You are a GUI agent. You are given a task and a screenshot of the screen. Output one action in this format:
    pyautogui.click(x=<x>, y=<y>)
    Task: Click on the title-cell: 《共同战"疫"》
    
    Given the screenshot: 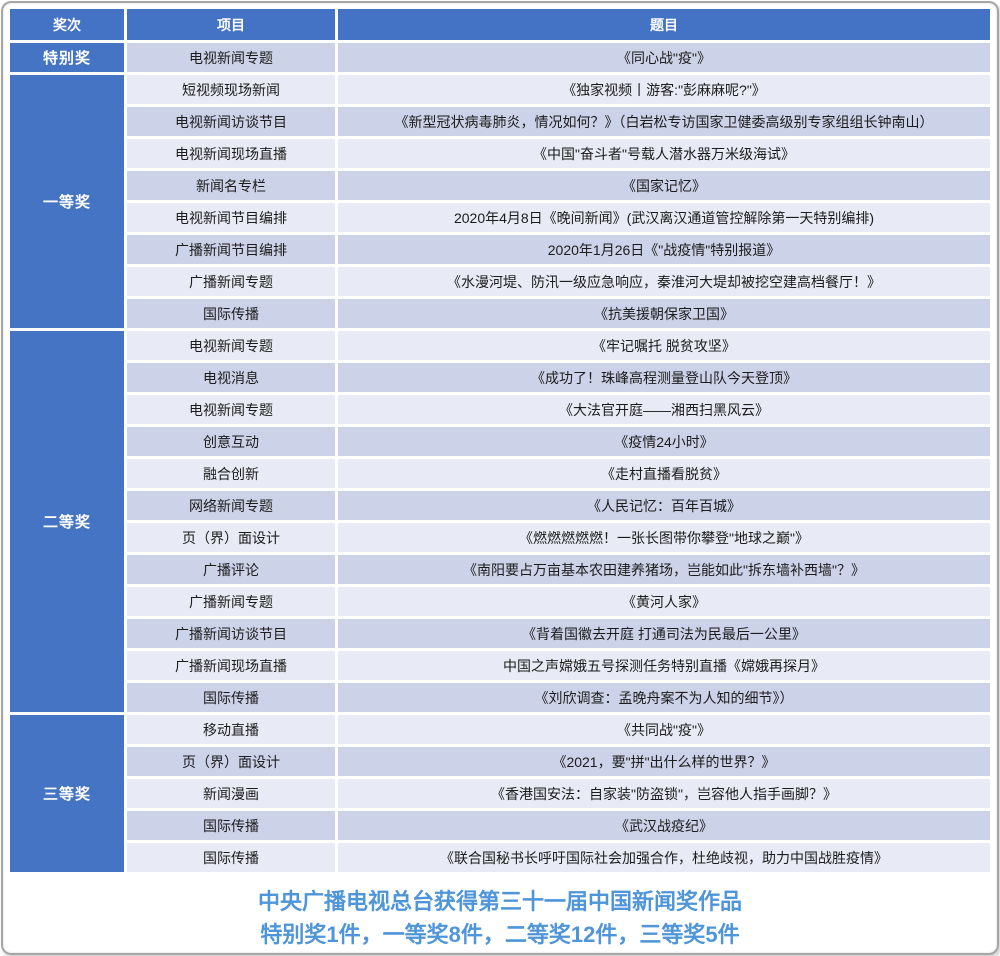 What is the action you would take?
    pyautogui.click(x=664, y=729)
    